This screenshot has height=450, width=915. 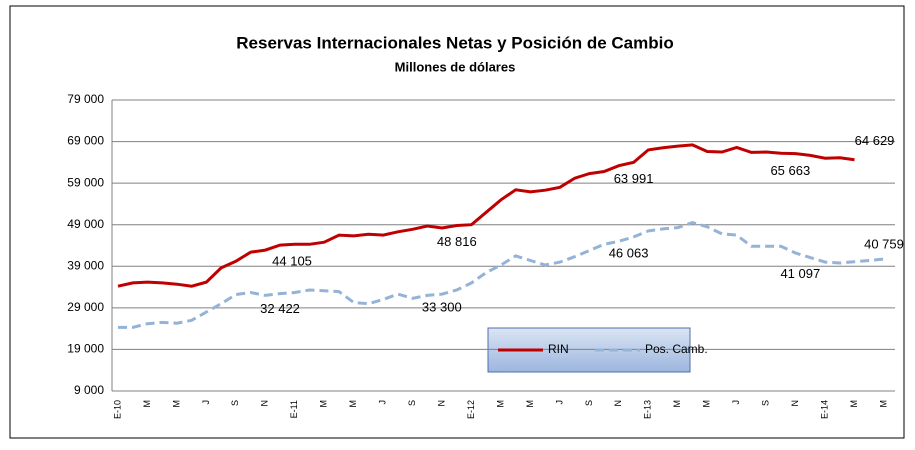 I want to click on y-tick-label: 39 000, so click(x=85, y=265).